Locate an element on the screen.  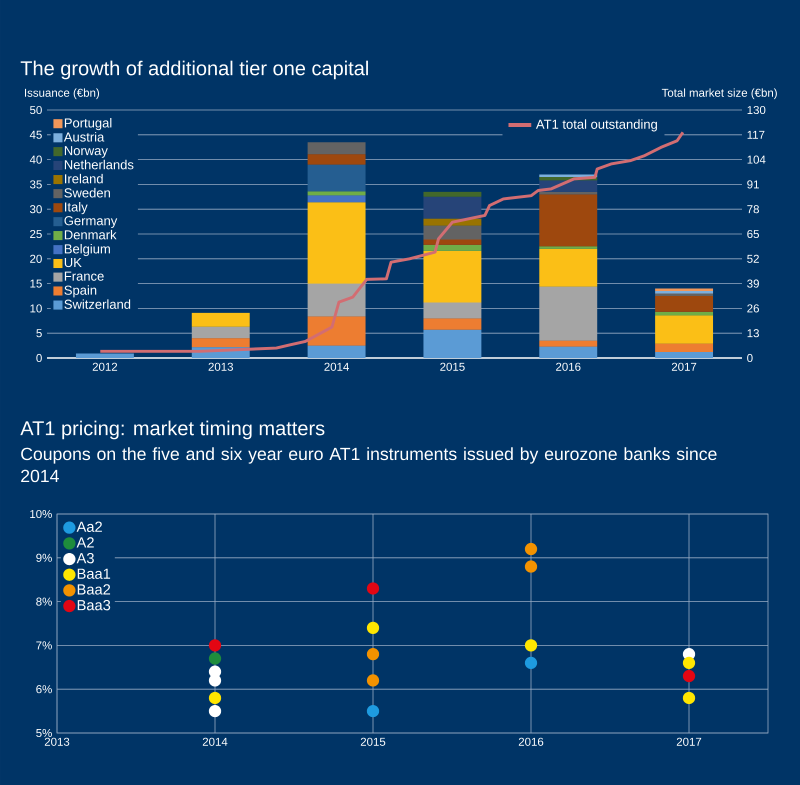
y-tick-label: 25 is located at coordinates (36, 234).